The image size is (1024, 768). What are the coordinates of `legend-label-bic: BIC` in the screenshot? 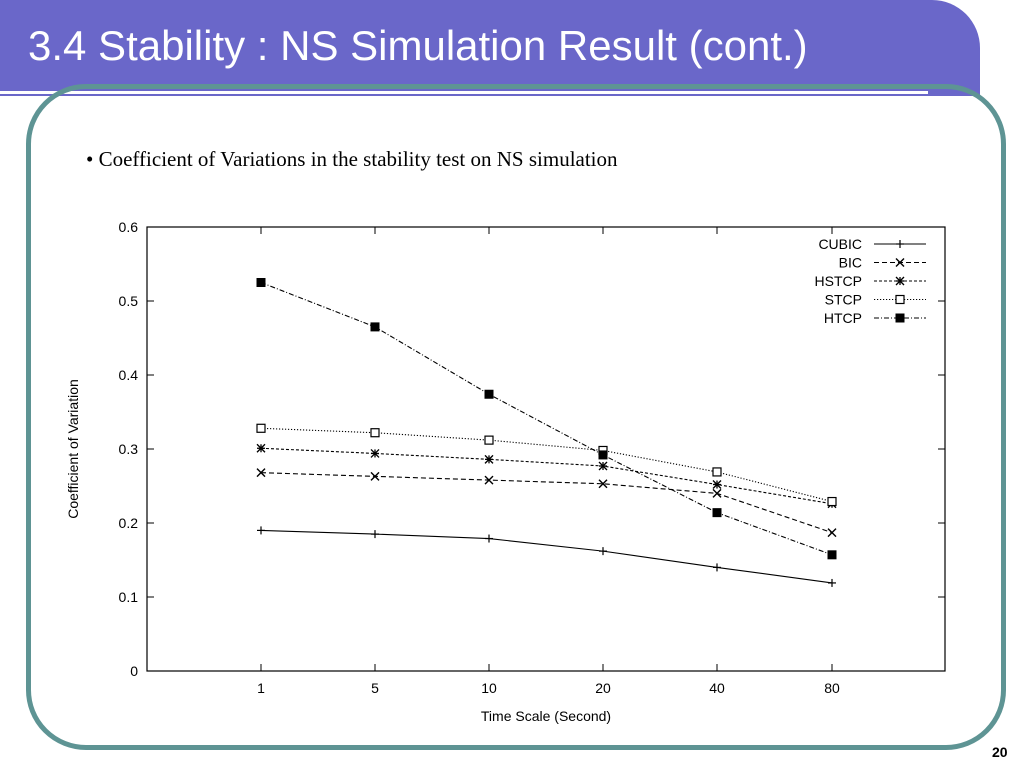 It's located at (850, 263).